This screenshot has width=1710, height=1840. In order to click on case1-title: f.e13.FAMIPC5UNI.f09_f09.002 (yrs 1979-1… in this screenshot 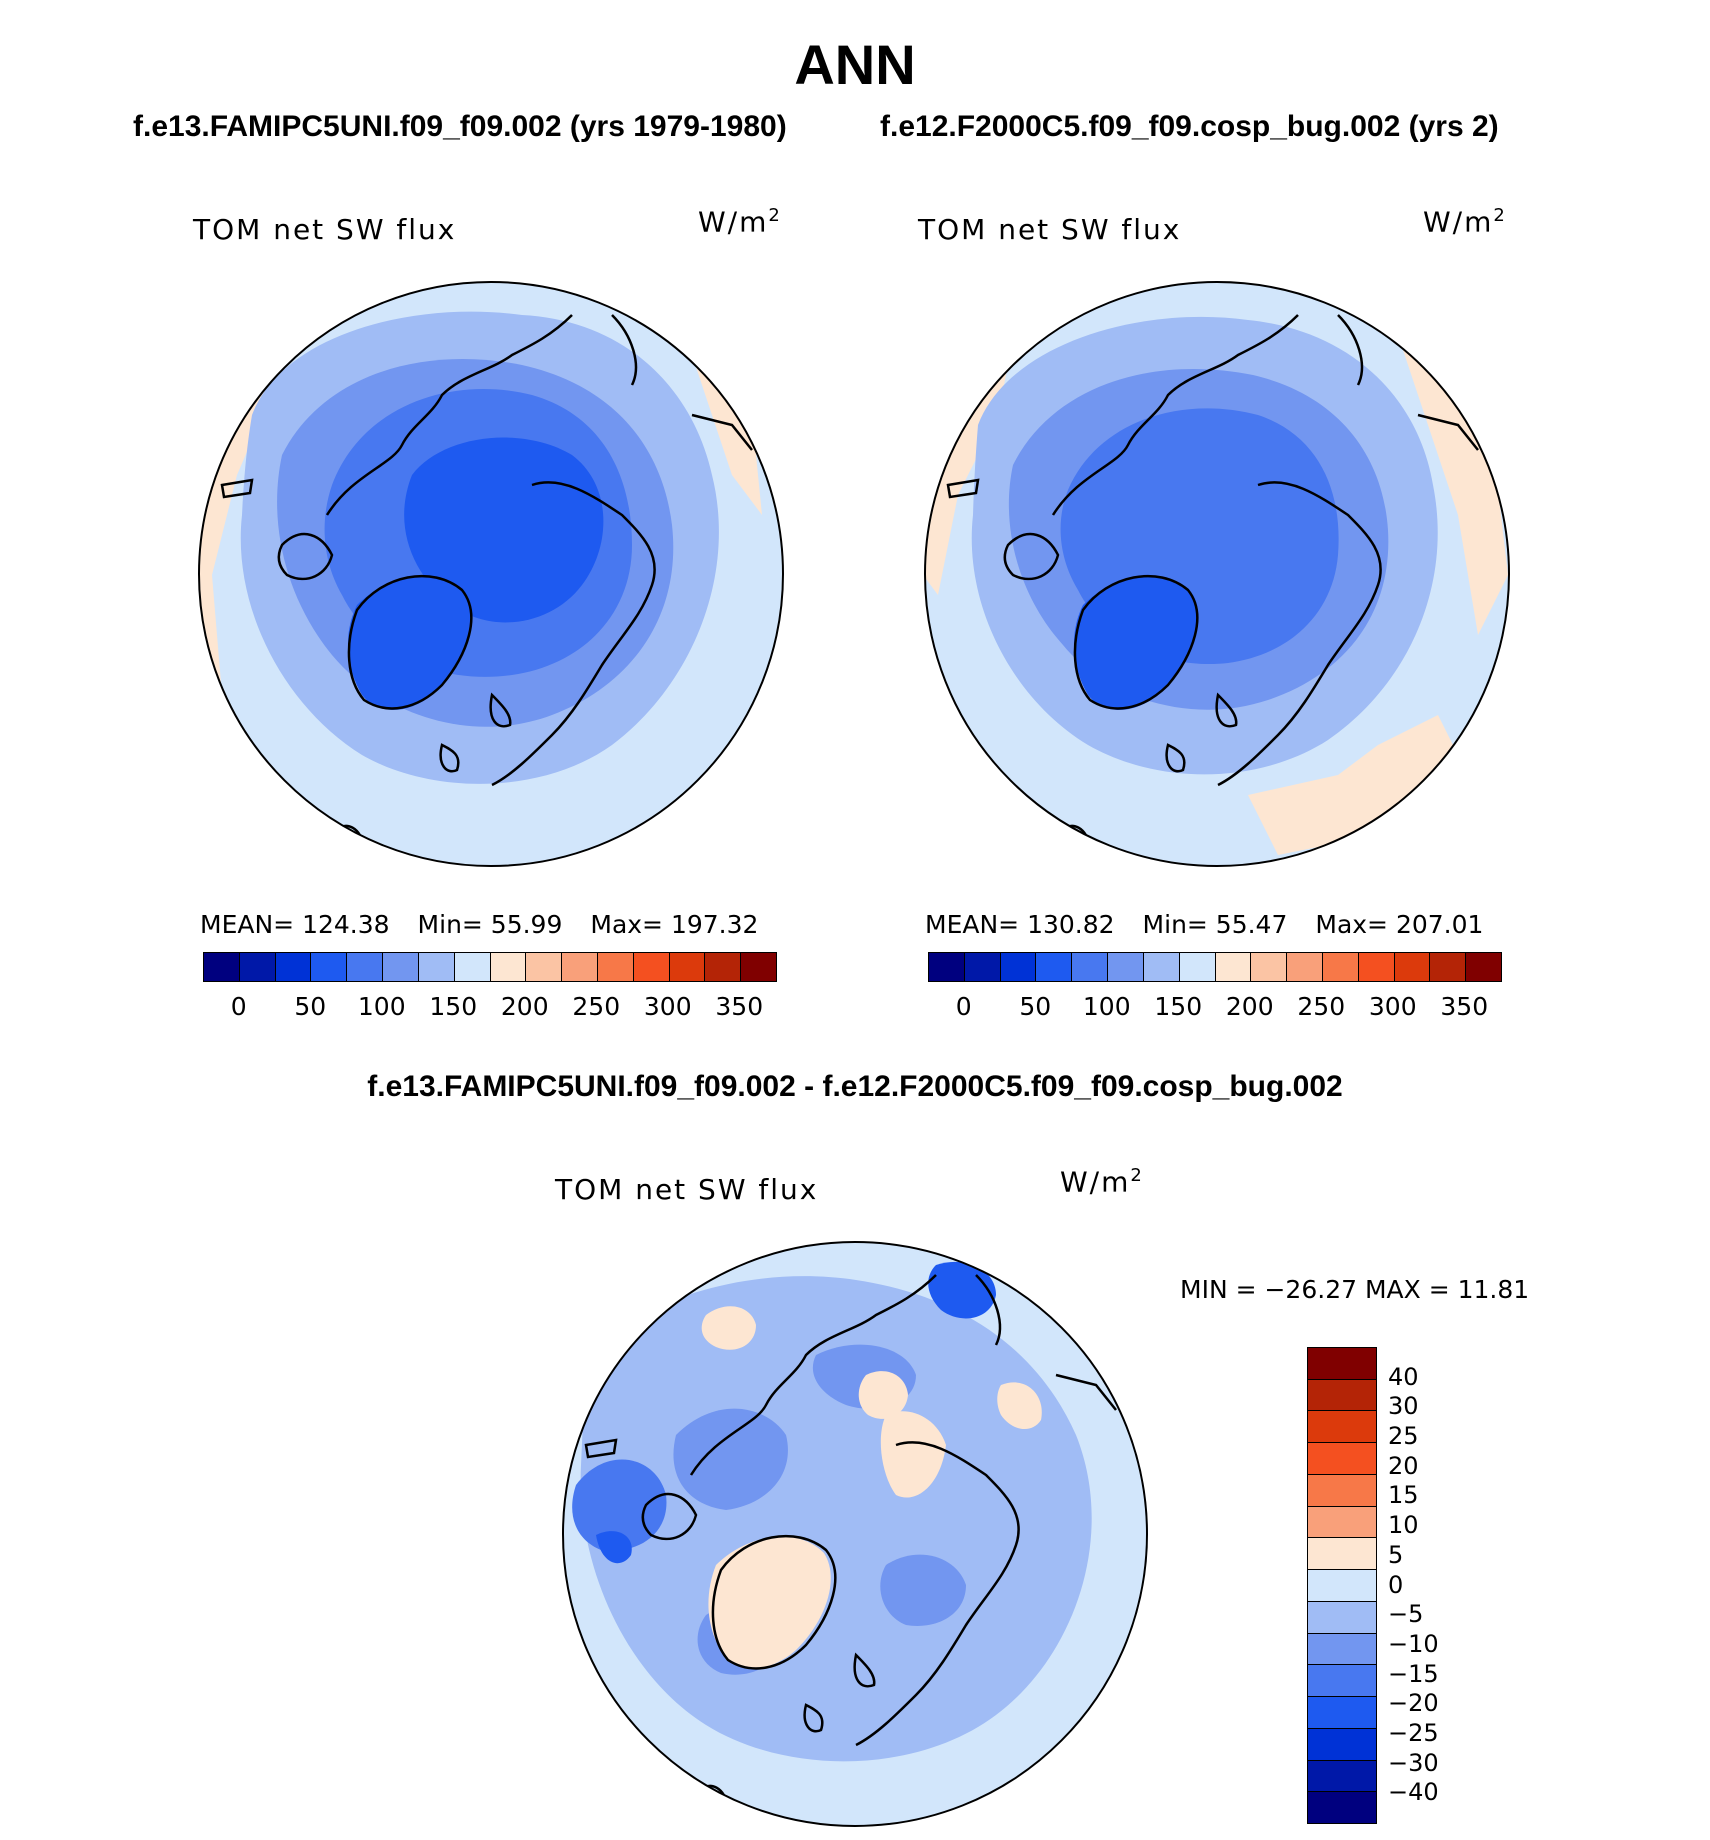, I will do `click(460, 126)`.